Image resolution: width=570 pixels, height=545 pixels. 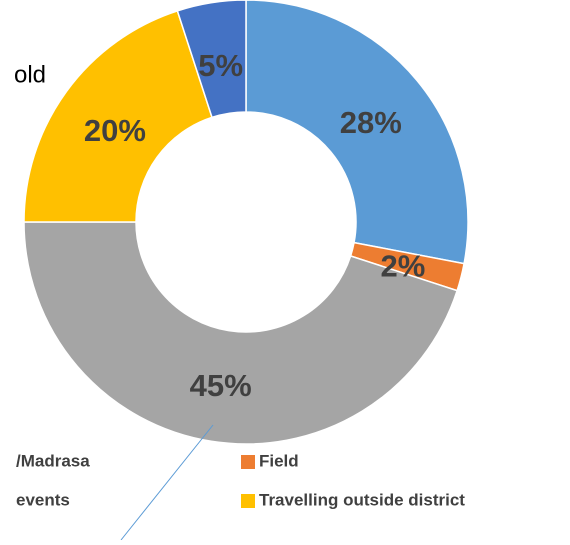 What do you see at coordinates (53, 460) in the screenshot?
I see `legend-label: /Madrasa` at bounding box center [53, 460].